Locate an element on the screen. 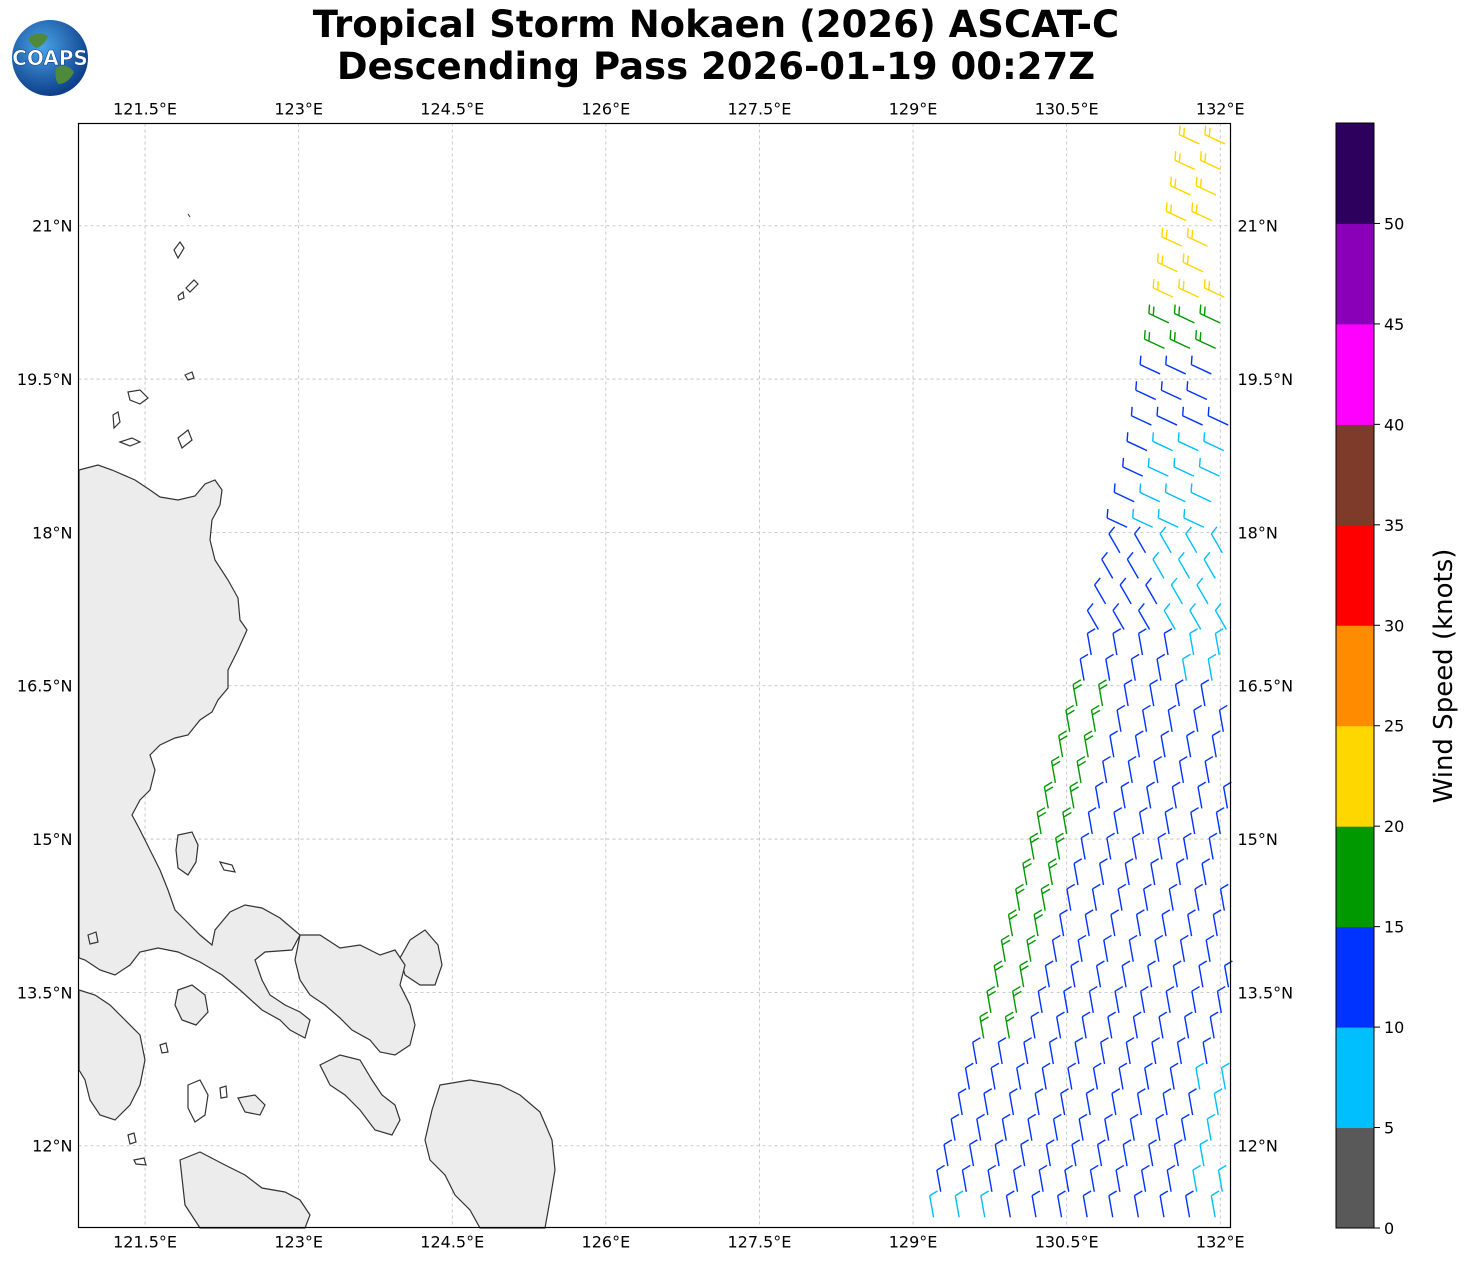 This screenshot has width=1472, height=1264. lon-tick-top: 126°E is located at coordinates (606, 109).